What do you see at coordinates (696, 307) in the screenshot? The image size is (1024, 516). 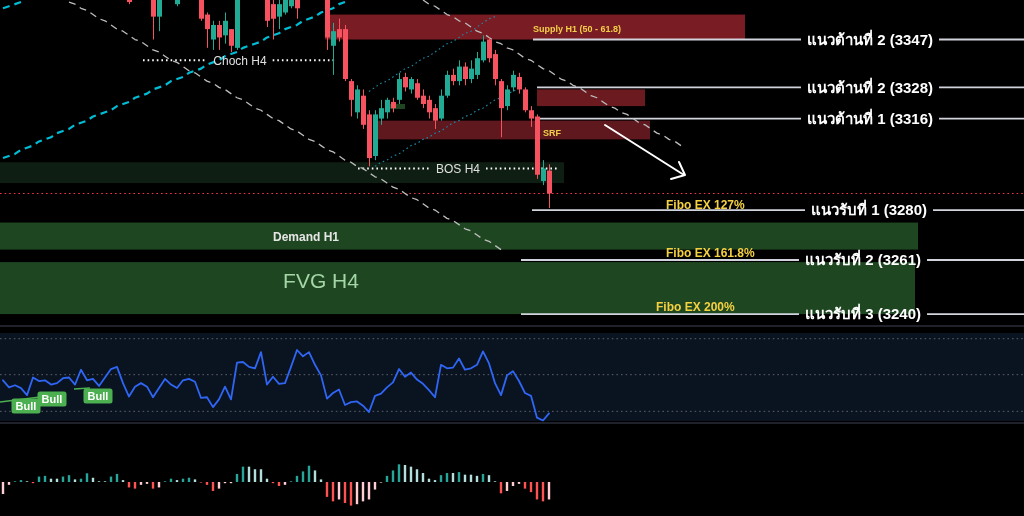 I see `text: Fibo EX 200%` at bounding box center [696, 307].